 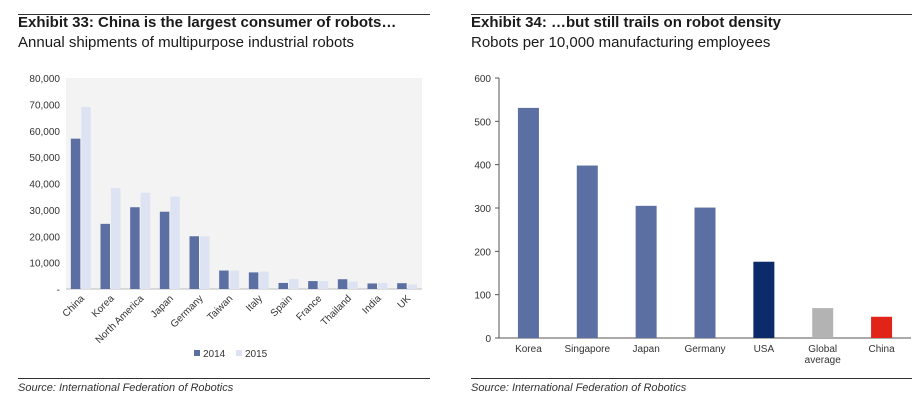 I want to click on bar-2014-korea, so click(x=105, y=256).